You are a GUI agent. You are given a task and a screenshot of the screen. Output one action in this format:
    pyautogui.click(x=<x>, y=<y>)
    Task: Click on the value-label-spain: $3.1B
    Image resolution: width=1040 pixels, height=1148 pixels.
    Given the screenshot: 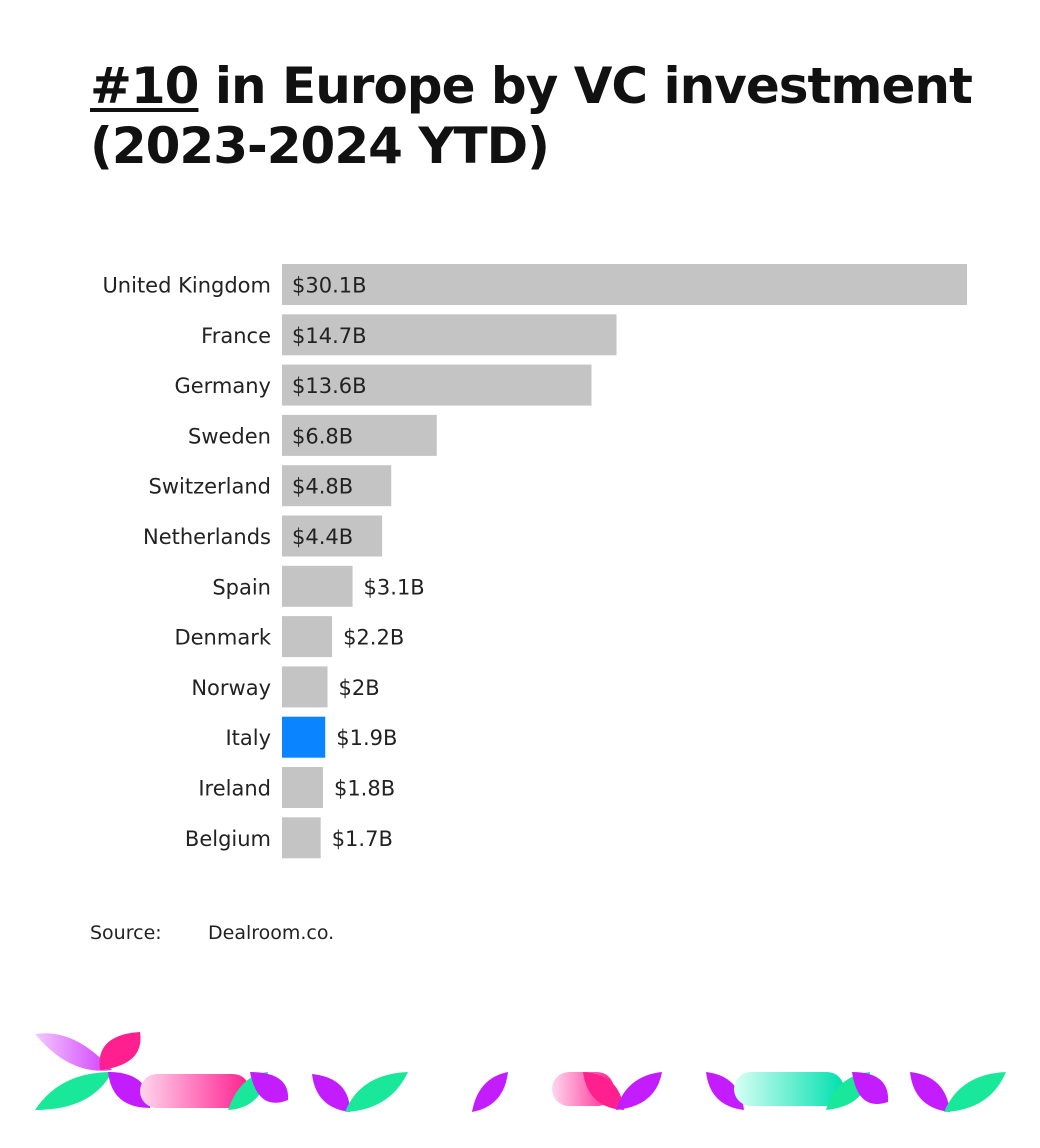 What is the action you would take?
    pyautogui.click(x=394, y=587)
    